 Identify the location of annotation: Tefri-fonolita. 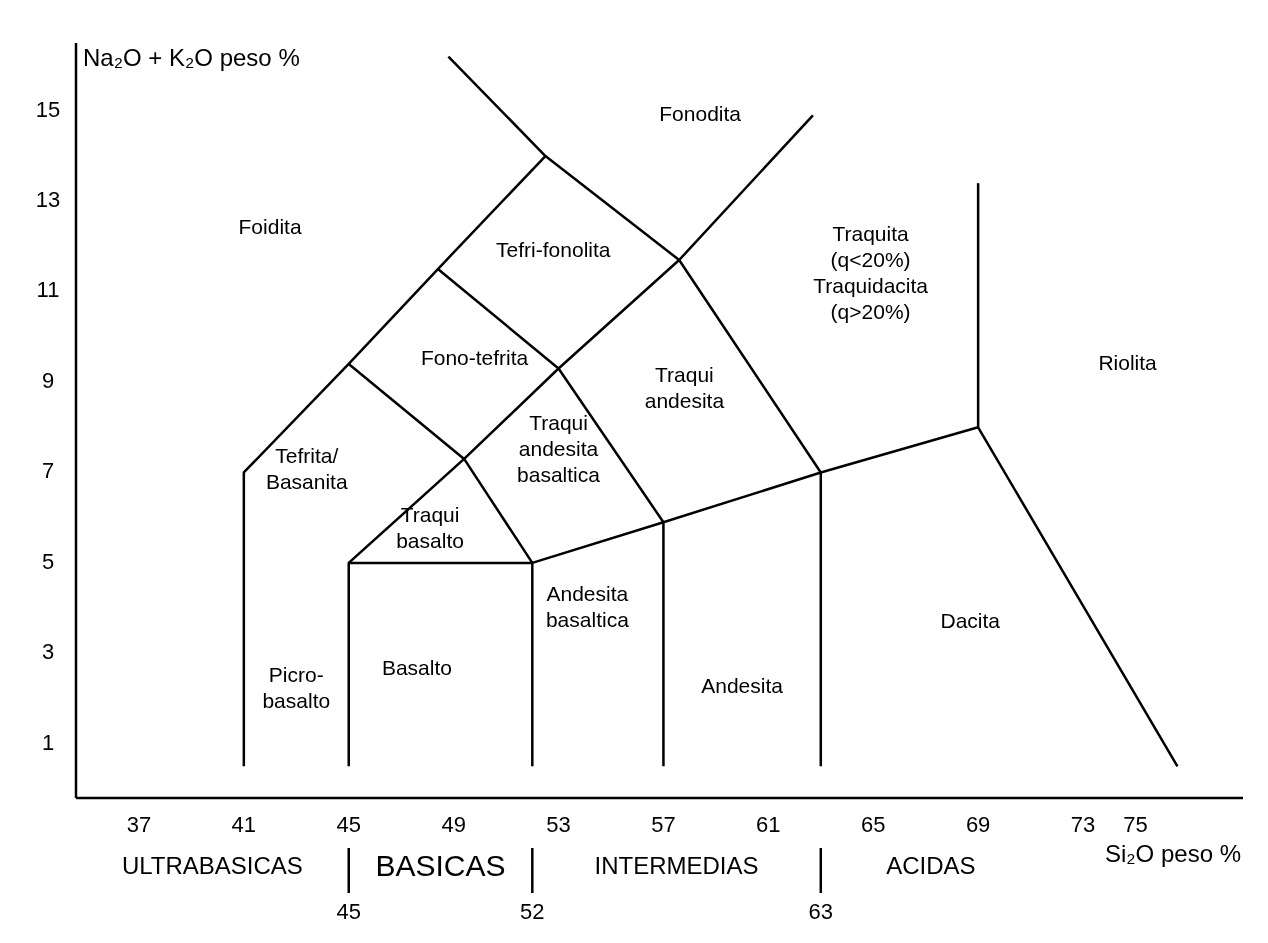
(553, 249).